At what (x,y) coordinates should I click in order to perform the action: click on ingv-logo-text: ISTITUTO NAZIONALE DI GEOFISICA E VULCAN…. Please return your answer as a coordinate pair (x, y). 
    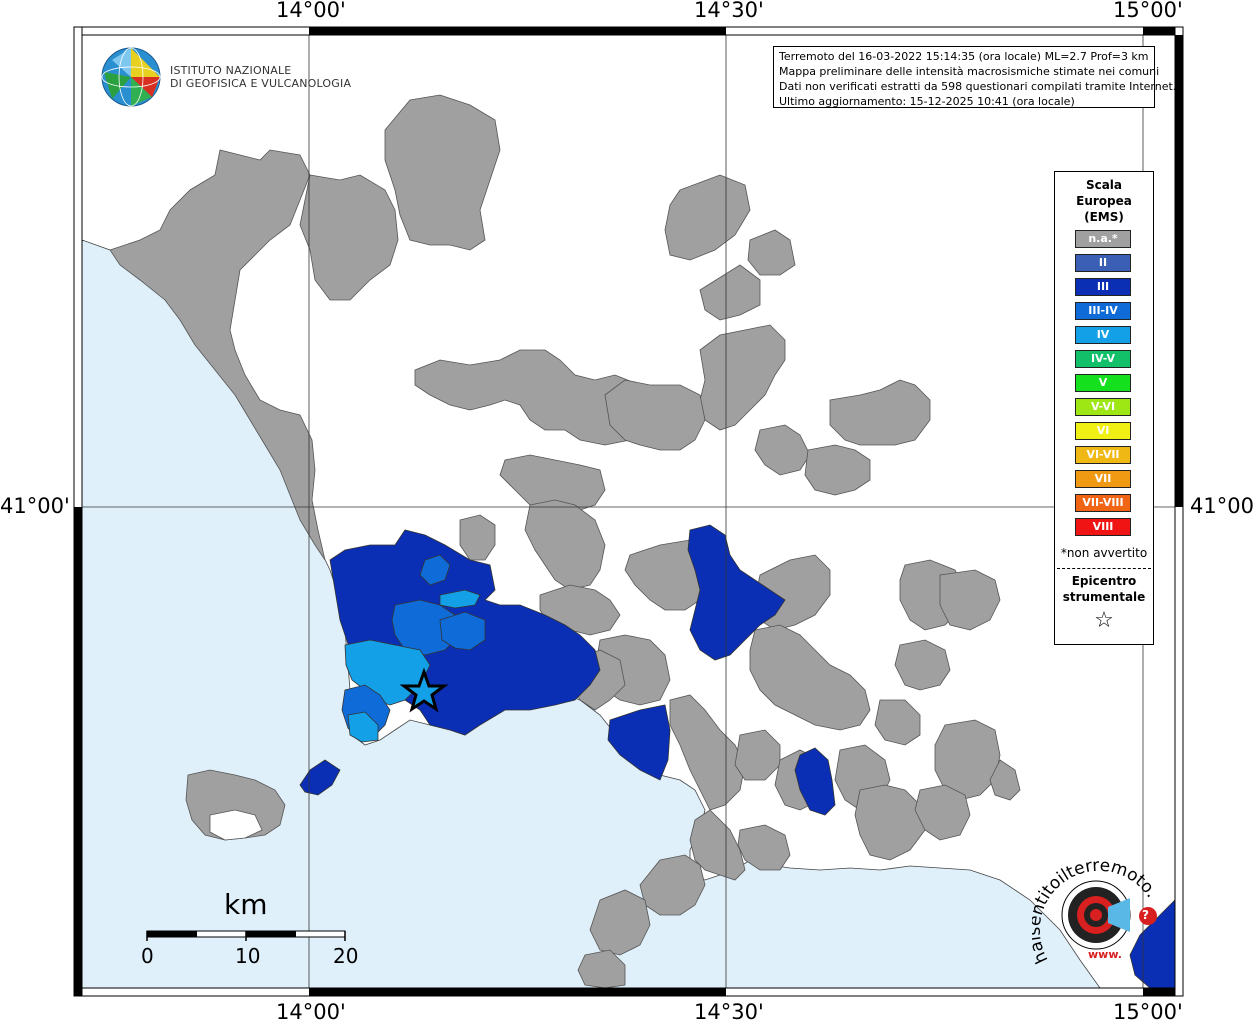
    Looking at the image, I should click on (260, 77).